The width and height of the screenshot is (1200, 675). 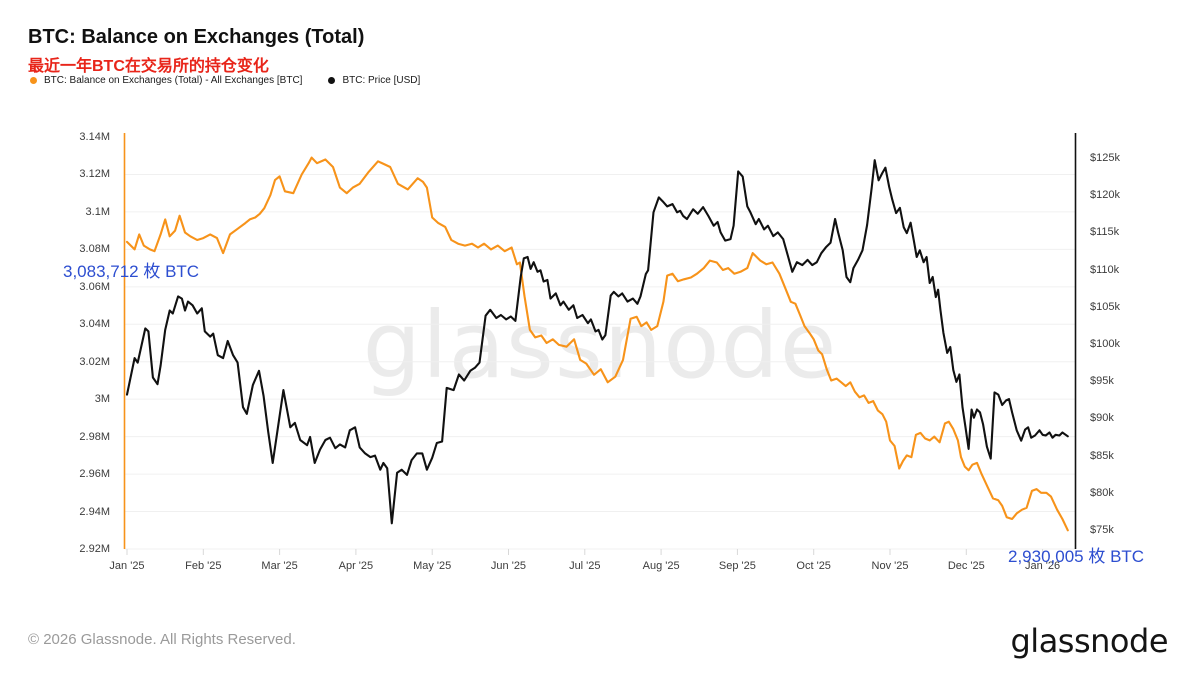 What do you see at coordinates (94, 137) in the screenshot?
I see `left-axis-tick-label: 3.14M` at bounding box center [94, 137].